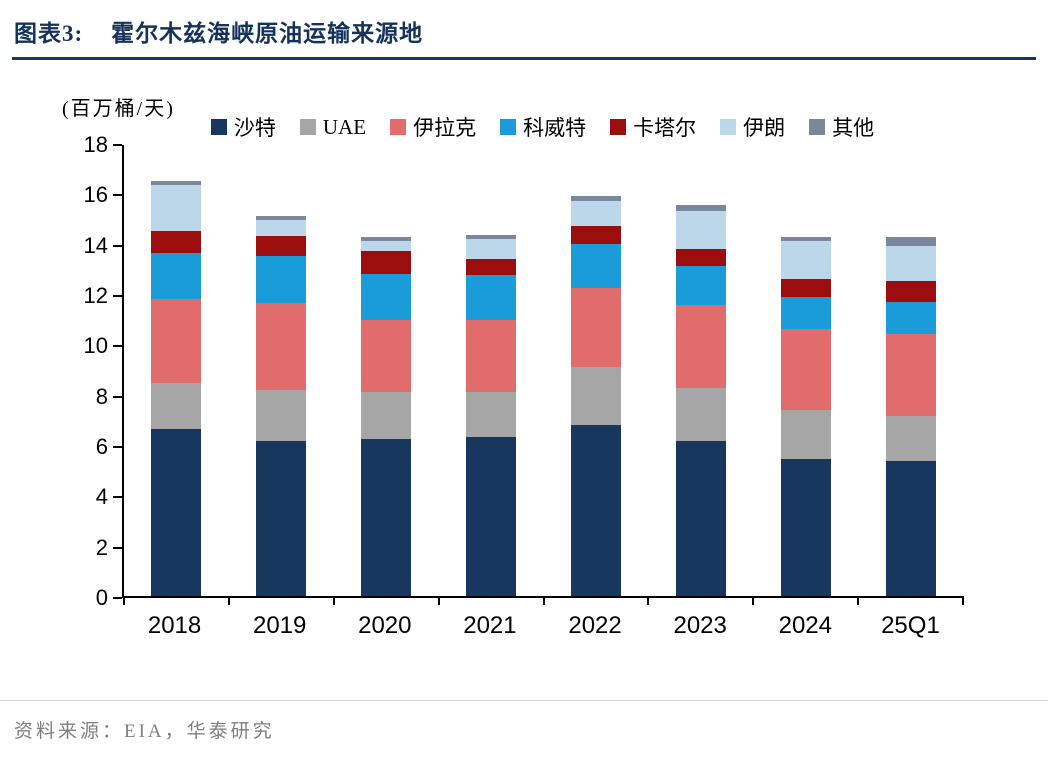 The height and width of the screenshot is (760, 1048). Describe the element at coordinates (144, 731) in the screenshot. I see `source-text: 资料来源：EIA，华泰研究` at that location.